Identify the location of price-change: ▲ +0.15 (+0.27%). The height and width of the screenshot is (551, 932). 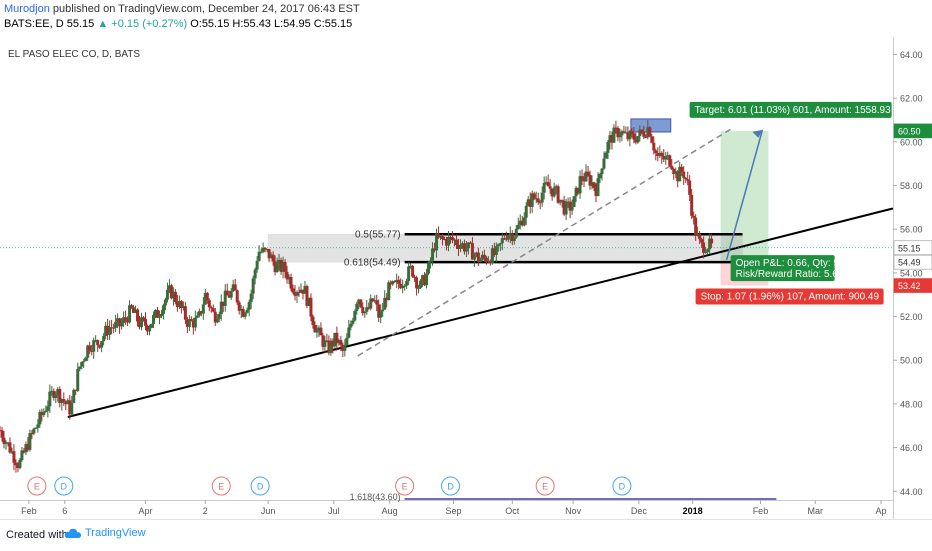
(142, 24).